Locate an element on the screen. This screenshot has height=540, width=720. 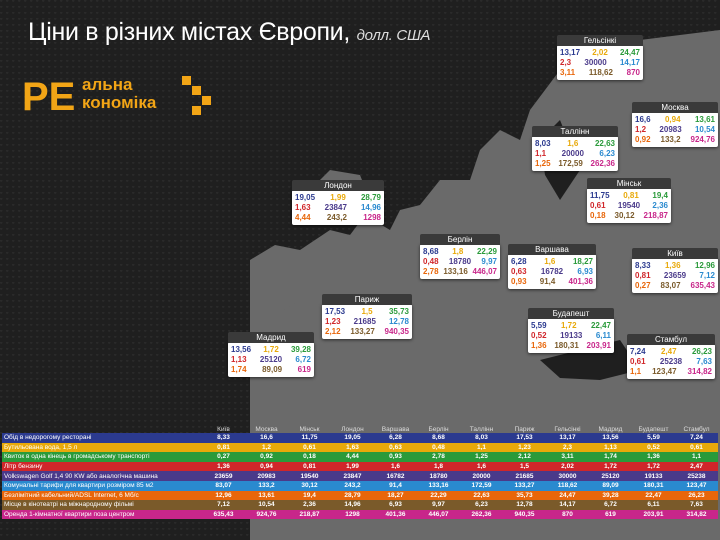
city-card-title: Москва is located at coordinates (675, 107).